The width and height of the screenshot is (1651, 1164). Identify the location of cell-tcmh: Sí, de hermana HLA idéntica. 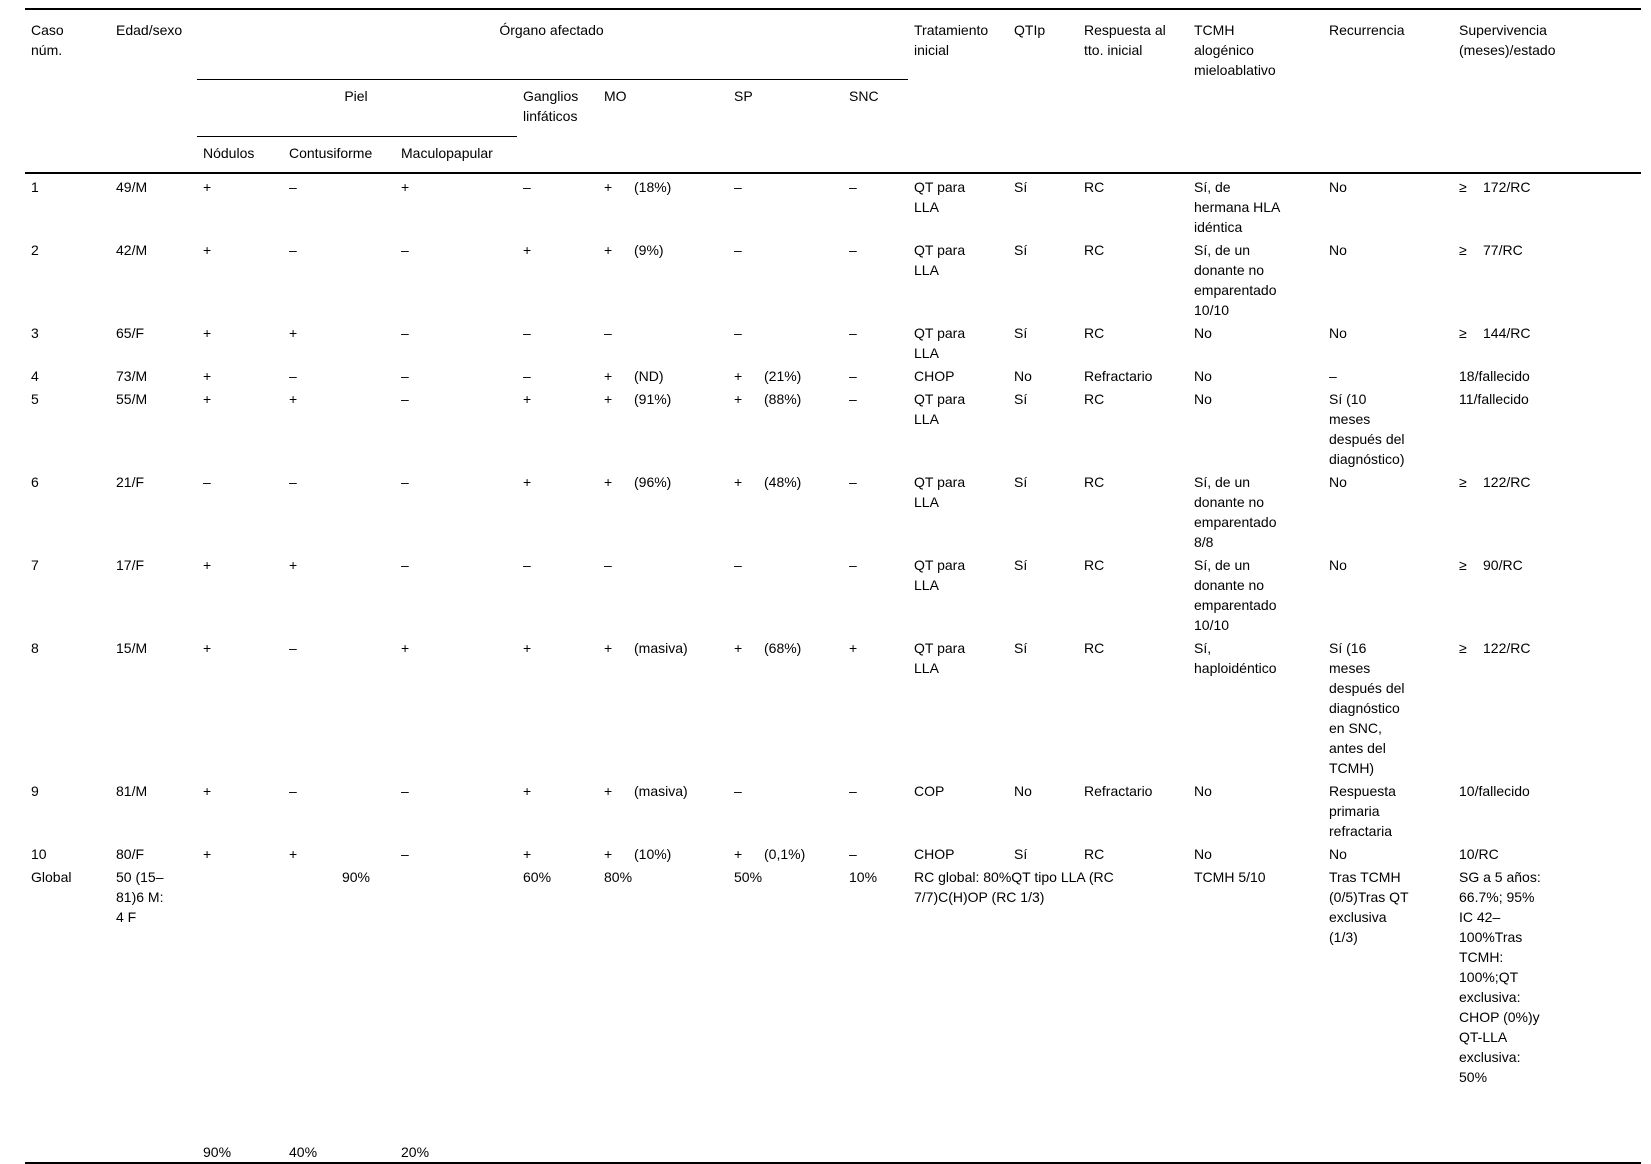
(1237, 207).